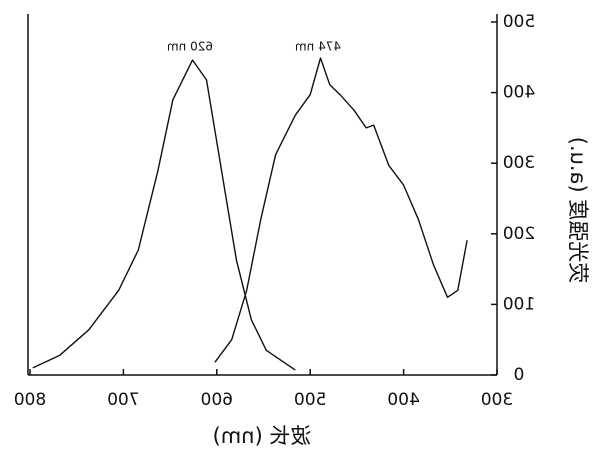 The width and height of the screenshot is (607, 462). What do you see at coordinates (519, 22) in the screenshot?
I see `y-tick-label: 500` at bounding box center [519, 22].